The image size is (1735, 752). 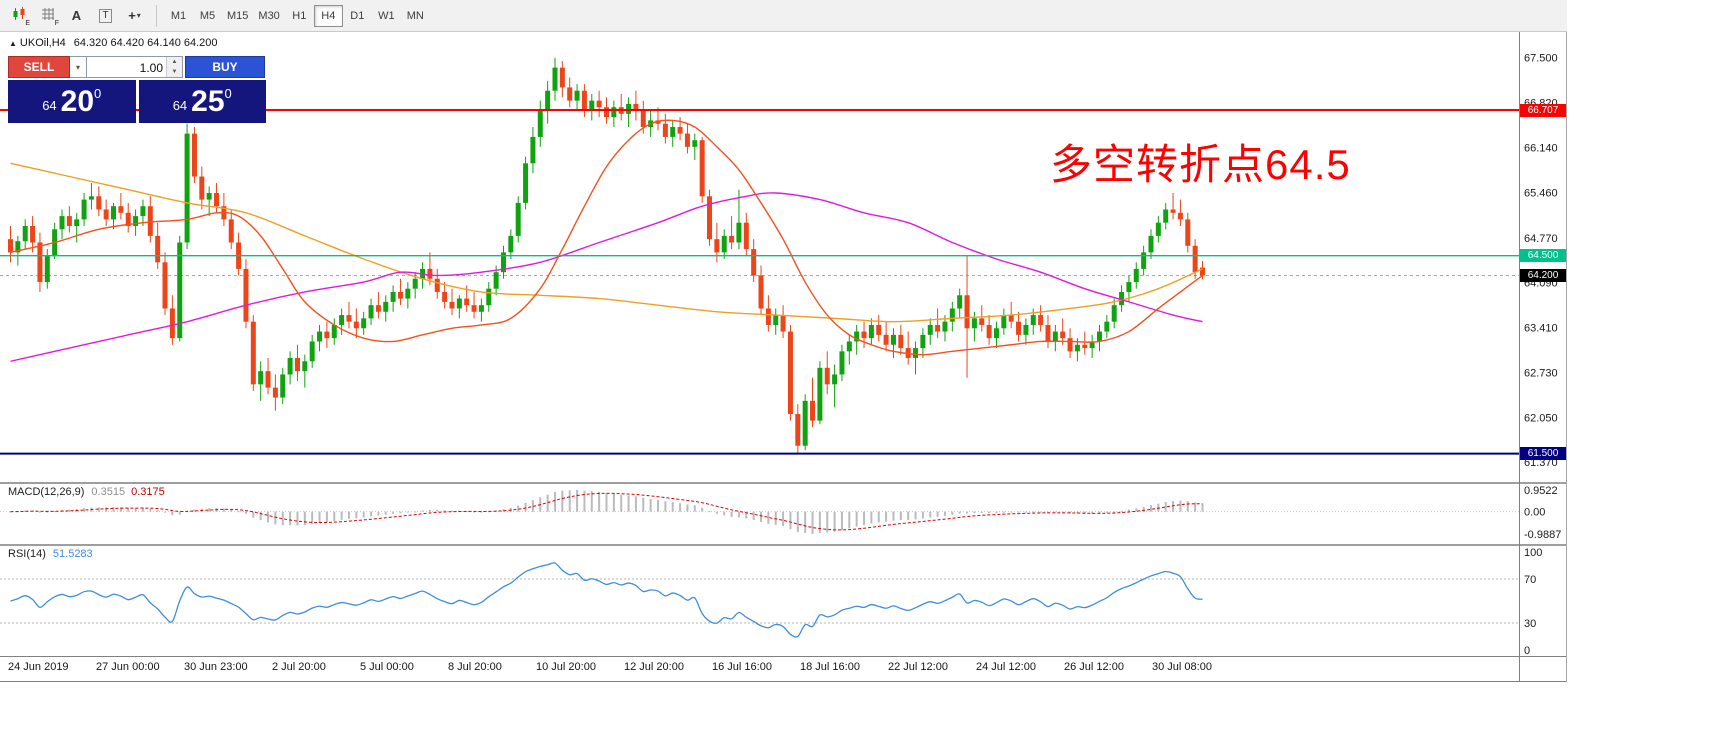 I want to click on crosshair-tool-icon: +, so click(x=132, y=15).